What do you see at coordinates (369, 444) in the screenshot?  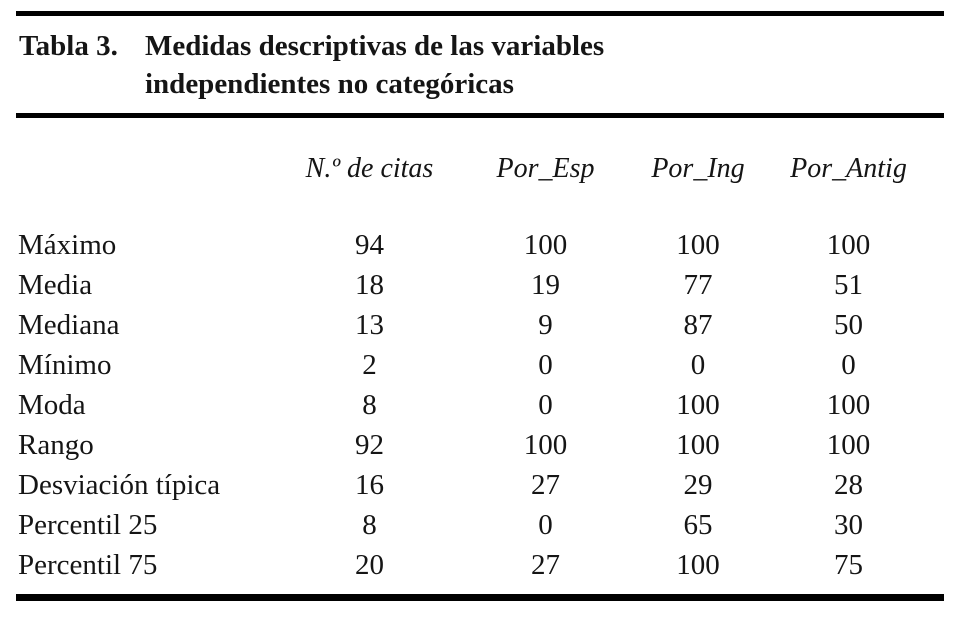 I see `cell-value: 92` at bounding box center [369, 444].